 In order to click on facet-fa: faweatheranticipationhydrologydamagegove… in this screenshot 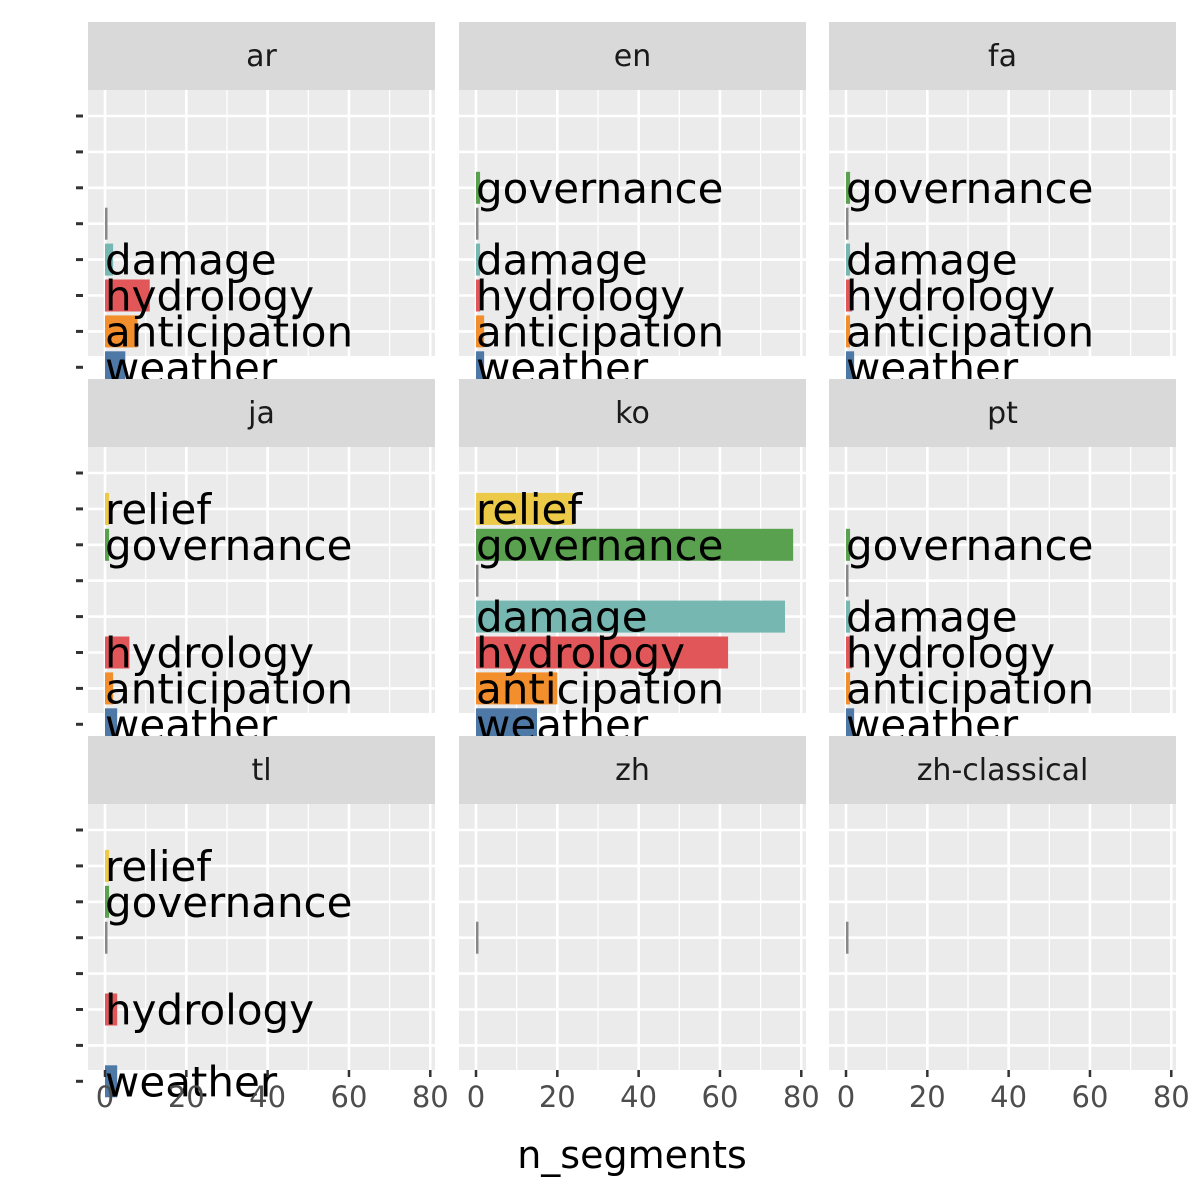, I will do `click(1002, 207)`.